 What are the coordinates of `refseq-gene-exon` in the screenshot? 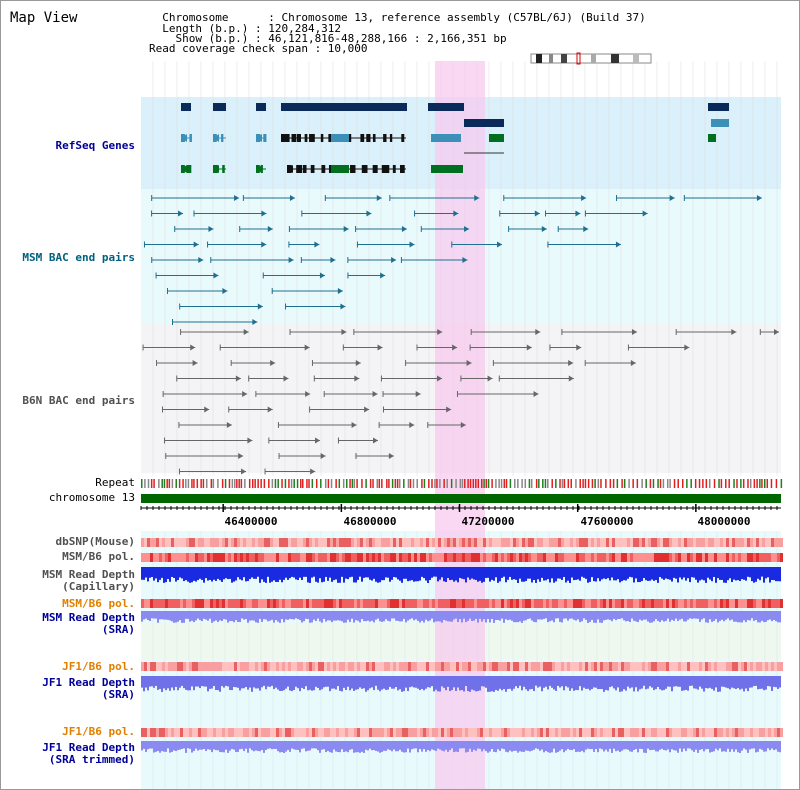 It's located at (306, 138).